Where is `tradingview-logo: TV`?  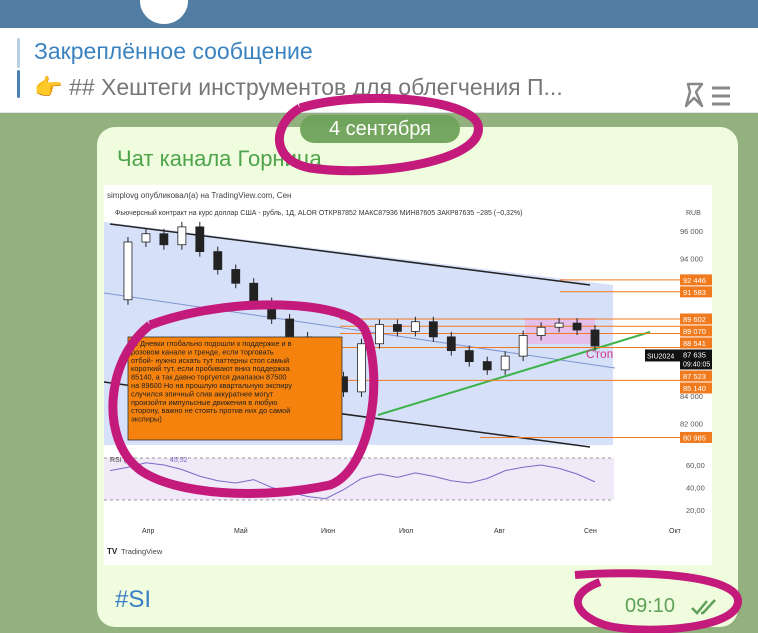 tradingview-logo: TV is located at coordinates (112, 551).